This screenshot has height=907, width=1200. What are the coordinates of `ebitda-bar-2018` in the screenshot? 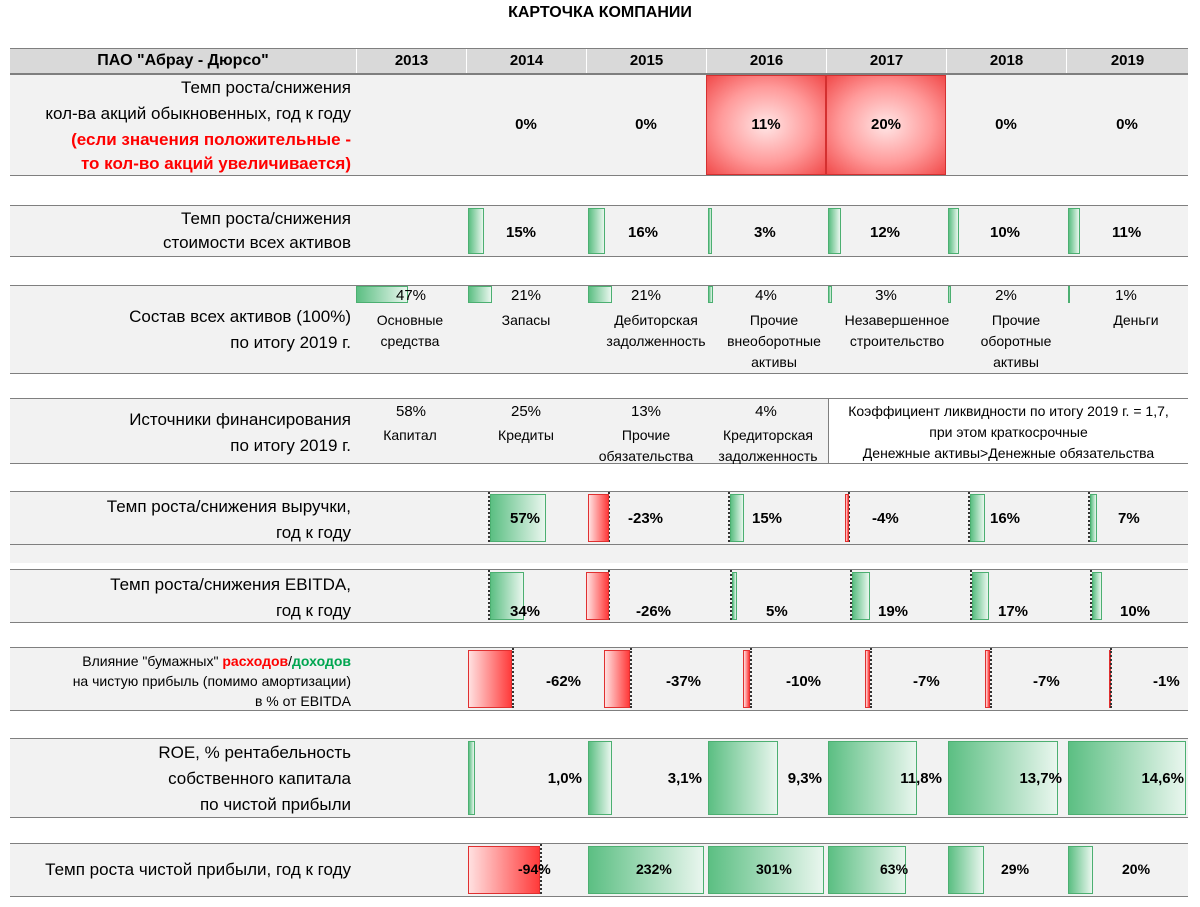 It's located at (980, 596).